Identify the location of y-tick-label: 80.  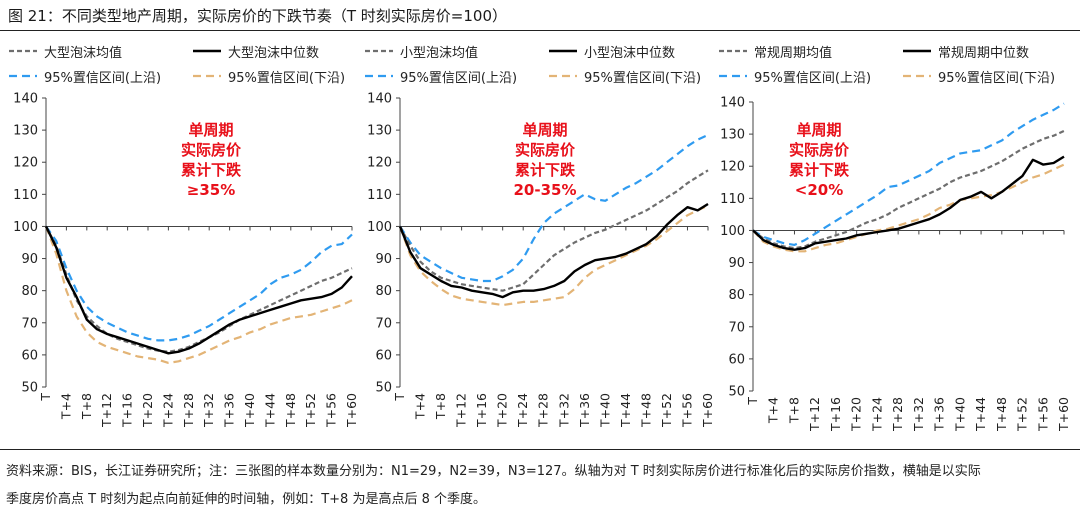
(736, 295).